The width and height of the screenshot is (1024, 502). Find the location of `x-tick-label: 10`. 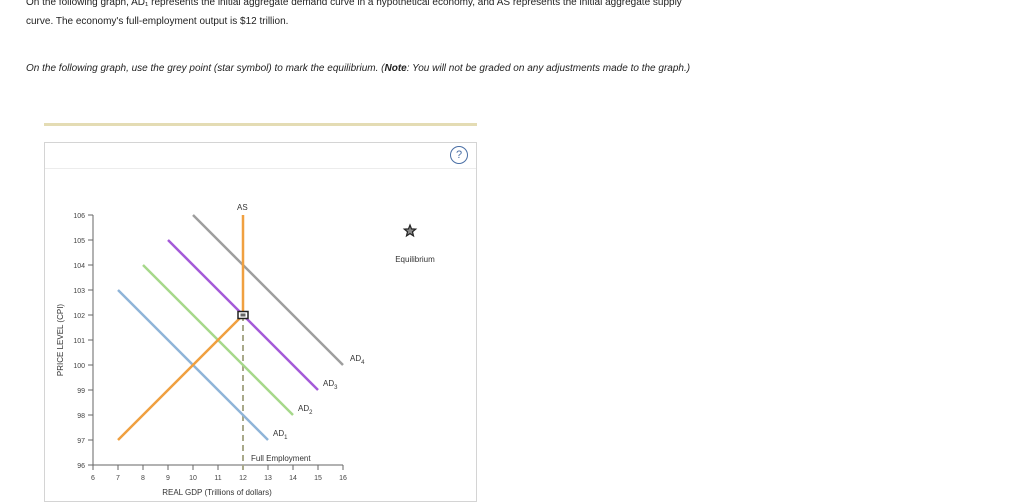

x-tick-label: 10 is located at coordinates (193, 478).